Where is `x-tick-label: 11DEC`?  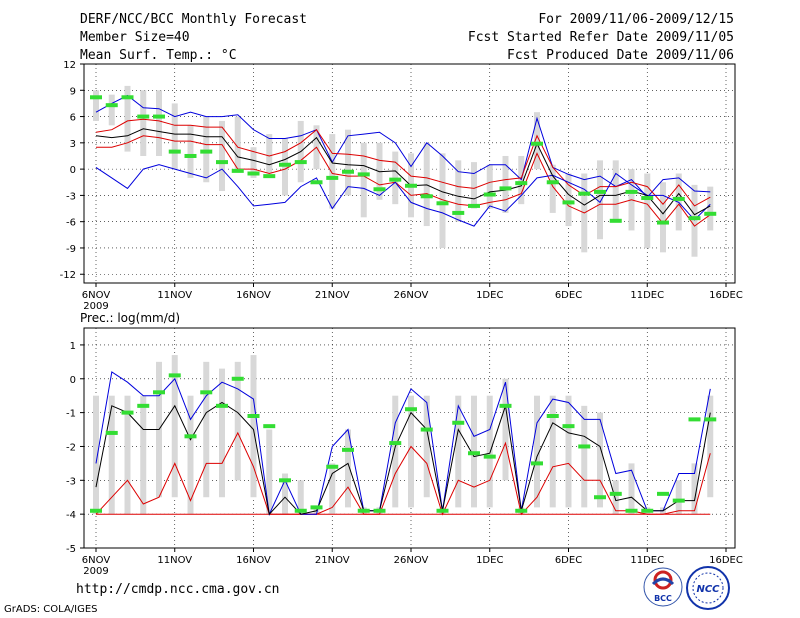
x-tick-label: 11DEC is located at coordinates (647, 295).